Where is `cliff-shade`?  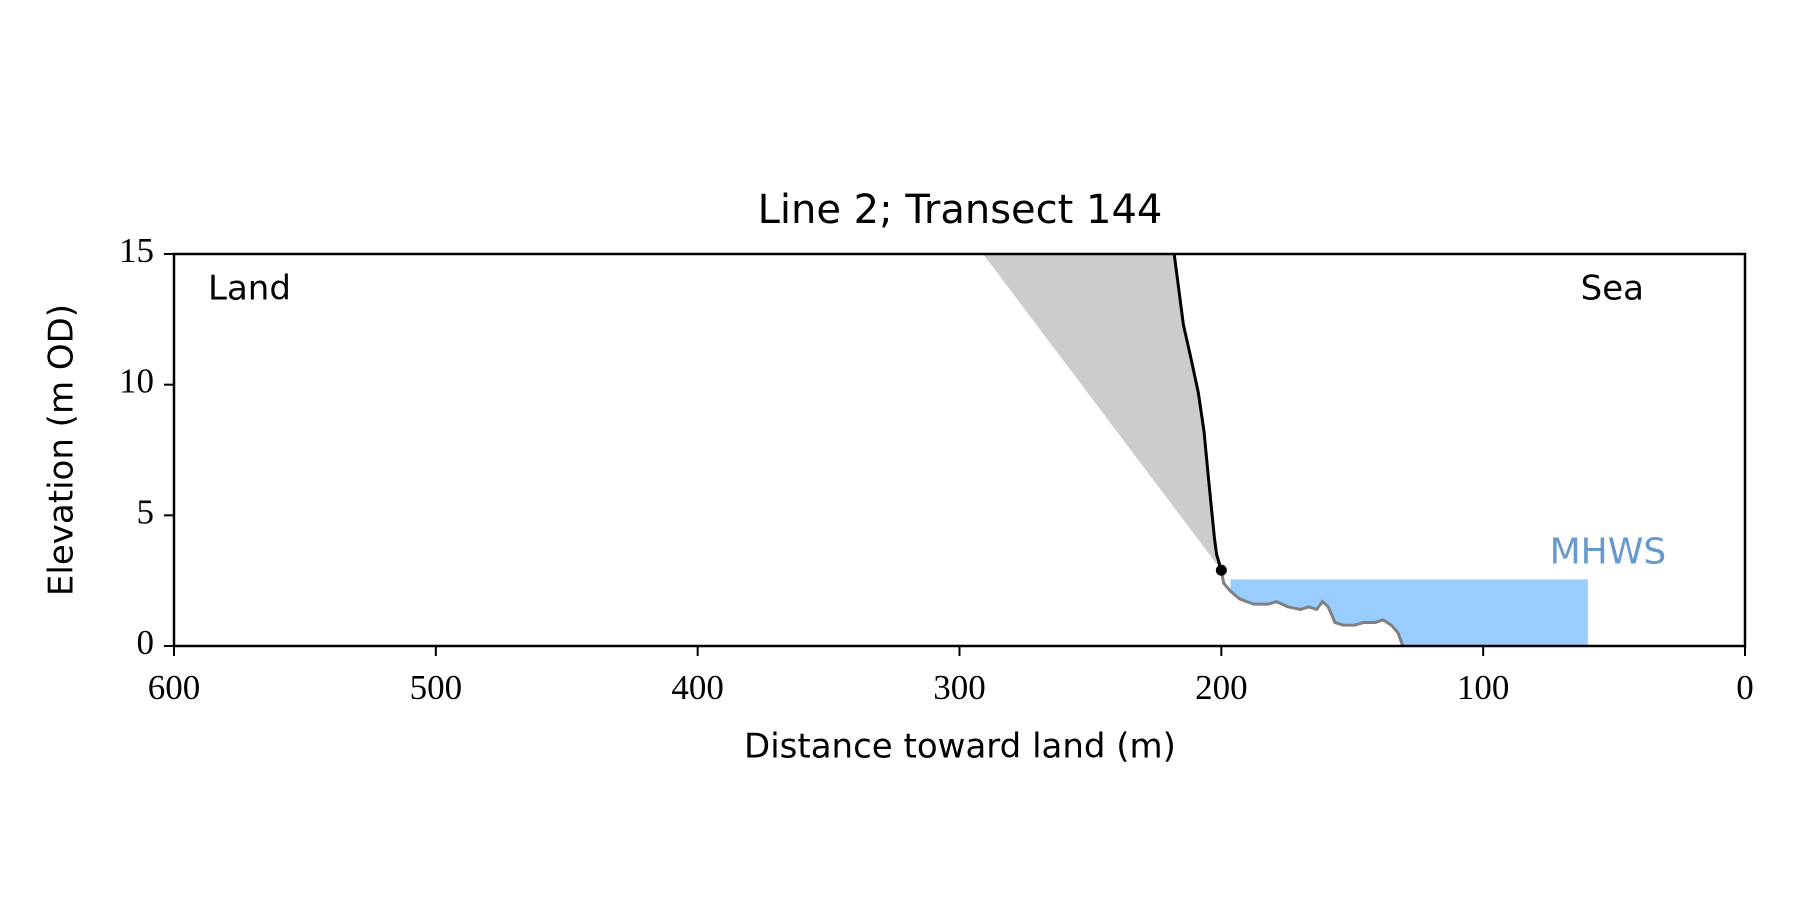 cliff-shade is located at coordinates (1102, 412).